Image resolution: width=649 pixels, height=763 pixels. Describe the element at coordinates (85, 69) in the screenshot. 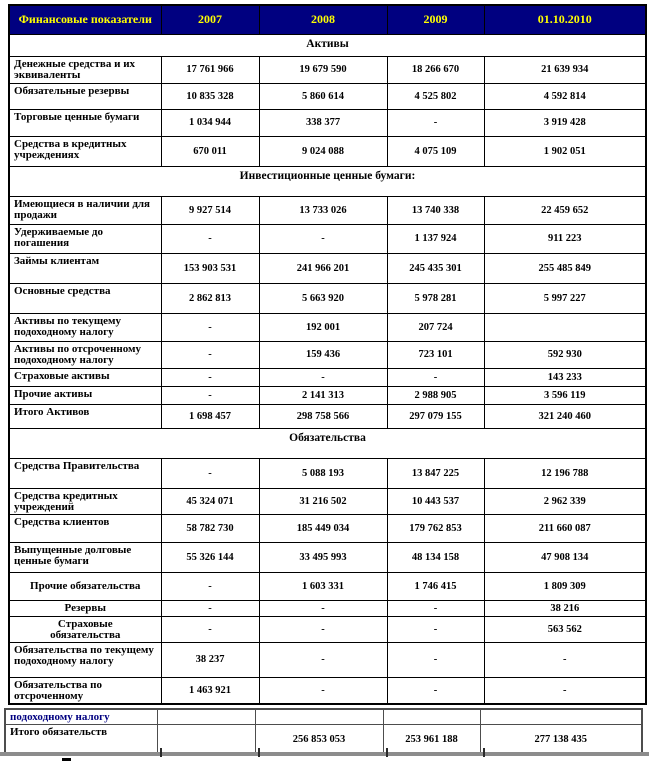

I see `row-label: Денежные средства и их эквиваленты` at that location.